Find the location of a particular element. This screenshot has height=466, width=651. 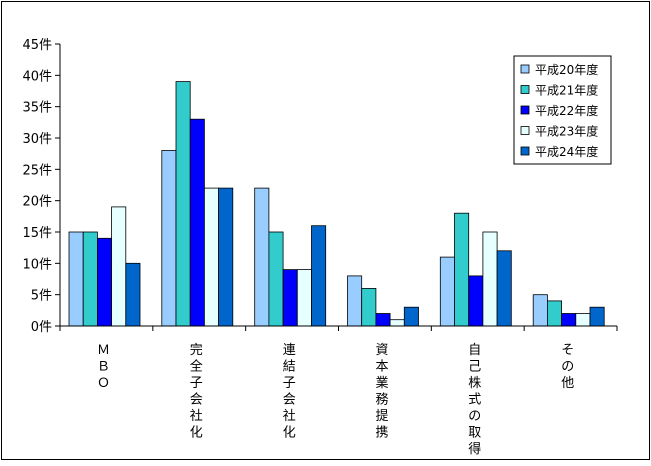

y-tick-label: 40件 is located at coordinates (37, 76).